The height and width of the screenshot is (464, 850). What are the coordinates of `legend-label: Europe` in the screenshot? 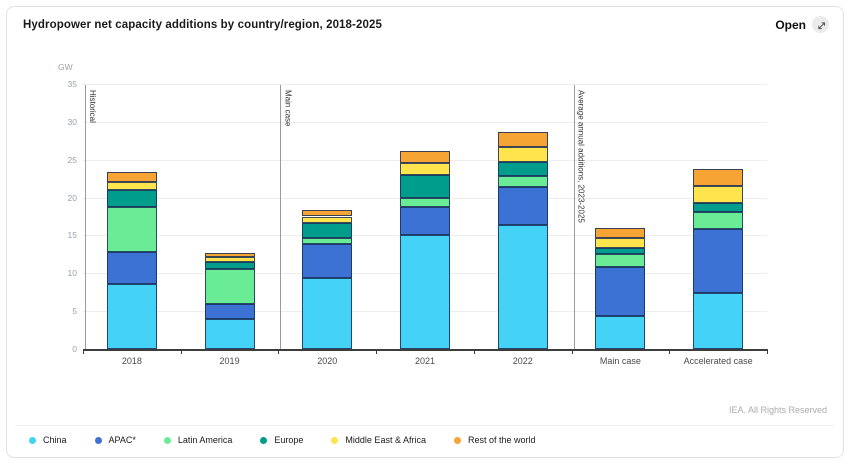 It's located at (289, 440).